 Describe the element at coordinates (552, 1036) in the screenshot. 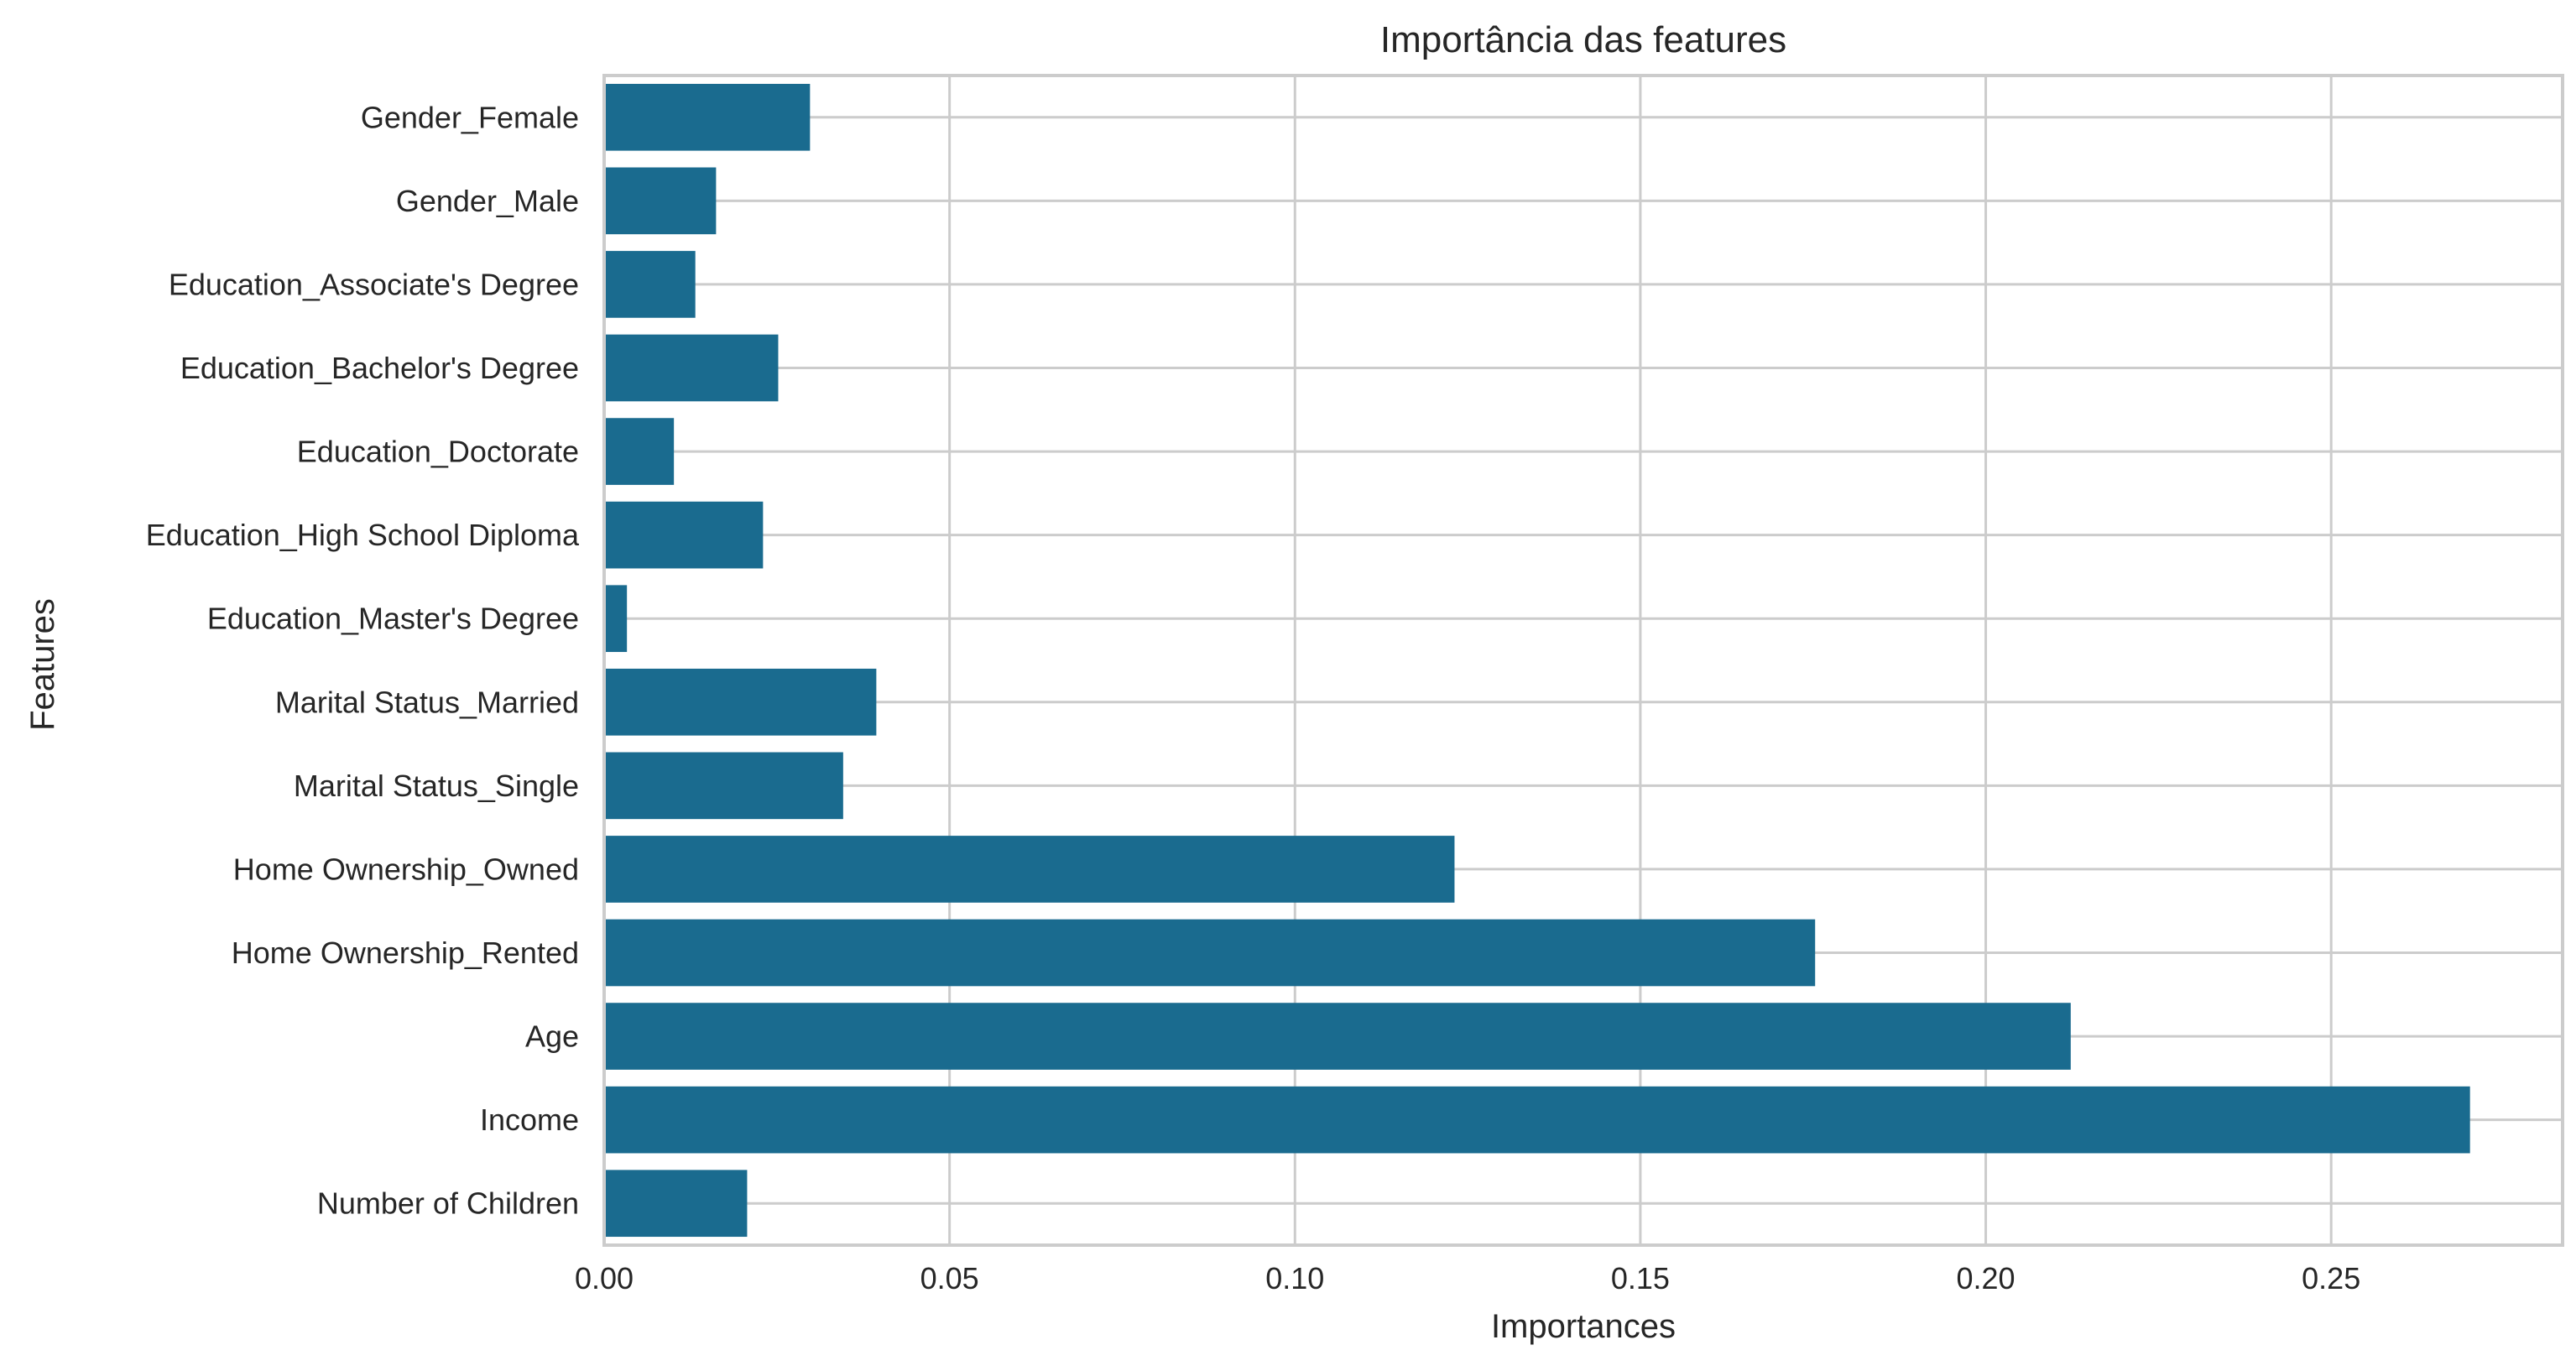

I see `y-tick-label: Age` at that location.